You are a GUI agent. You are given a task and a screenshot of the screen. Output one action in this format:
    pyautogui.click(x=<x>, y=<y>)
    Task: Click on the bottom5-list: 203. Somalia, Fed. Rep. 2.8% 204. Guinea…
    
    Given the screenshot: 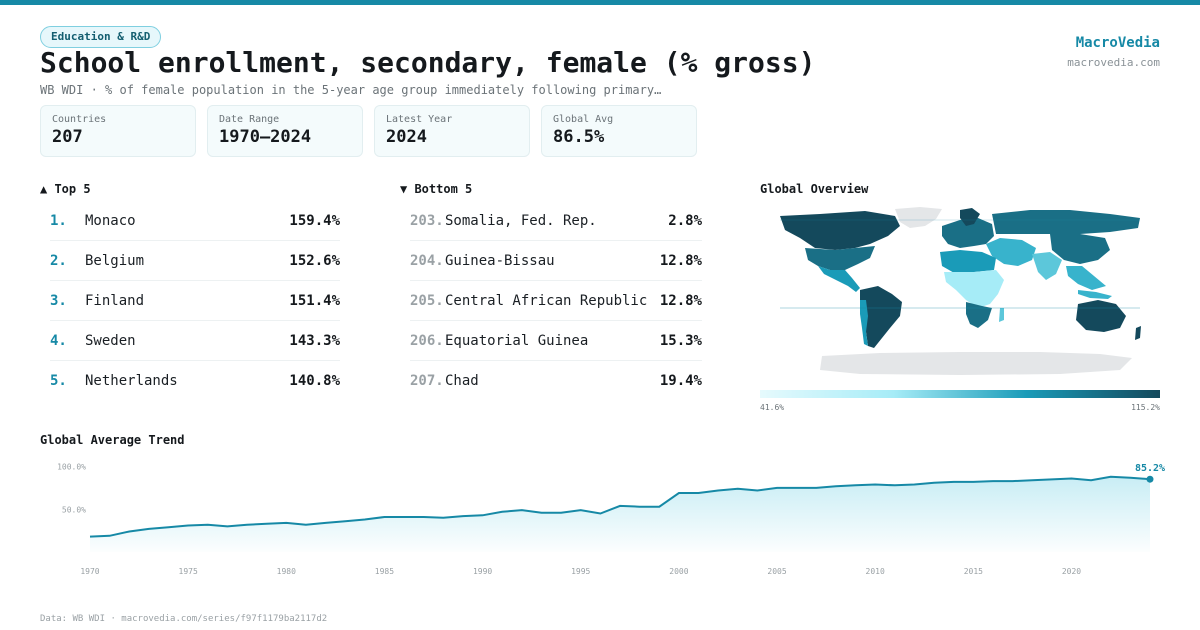 What is the action you would take?
    pyautogui.click(x=556, y=301)
    